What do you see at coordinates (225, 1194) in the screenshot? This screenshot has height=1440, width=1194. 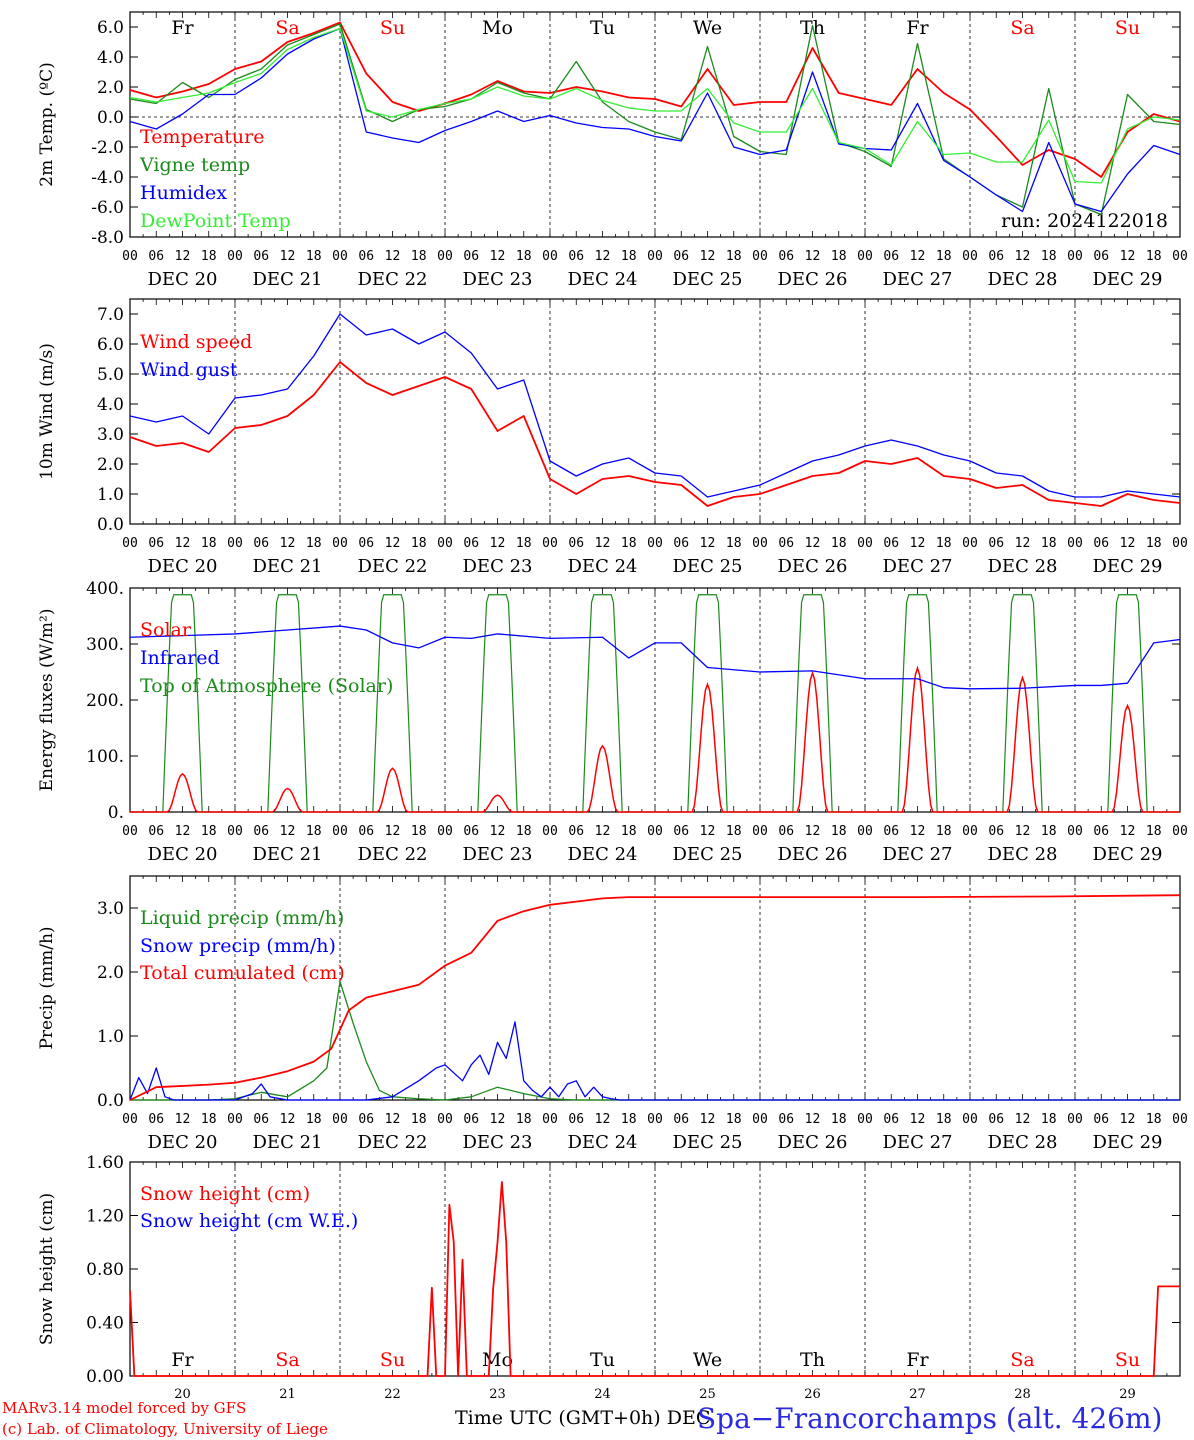 I see `legend-entry: Snow height (cm)` at bounding box center [225, 1194].